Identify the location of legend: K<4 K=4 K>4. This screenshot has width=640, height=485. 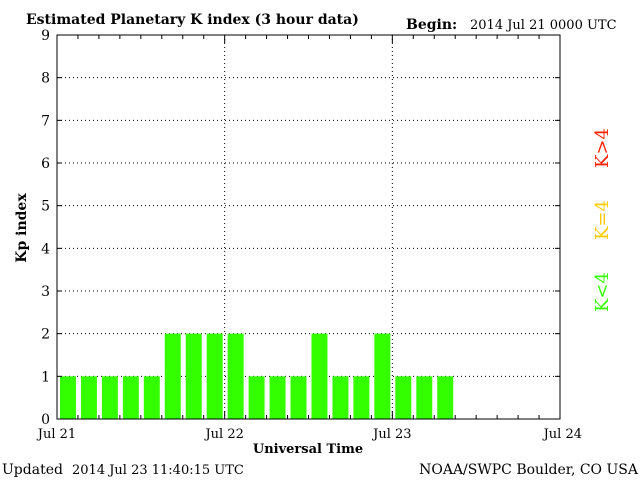
(602, 220).